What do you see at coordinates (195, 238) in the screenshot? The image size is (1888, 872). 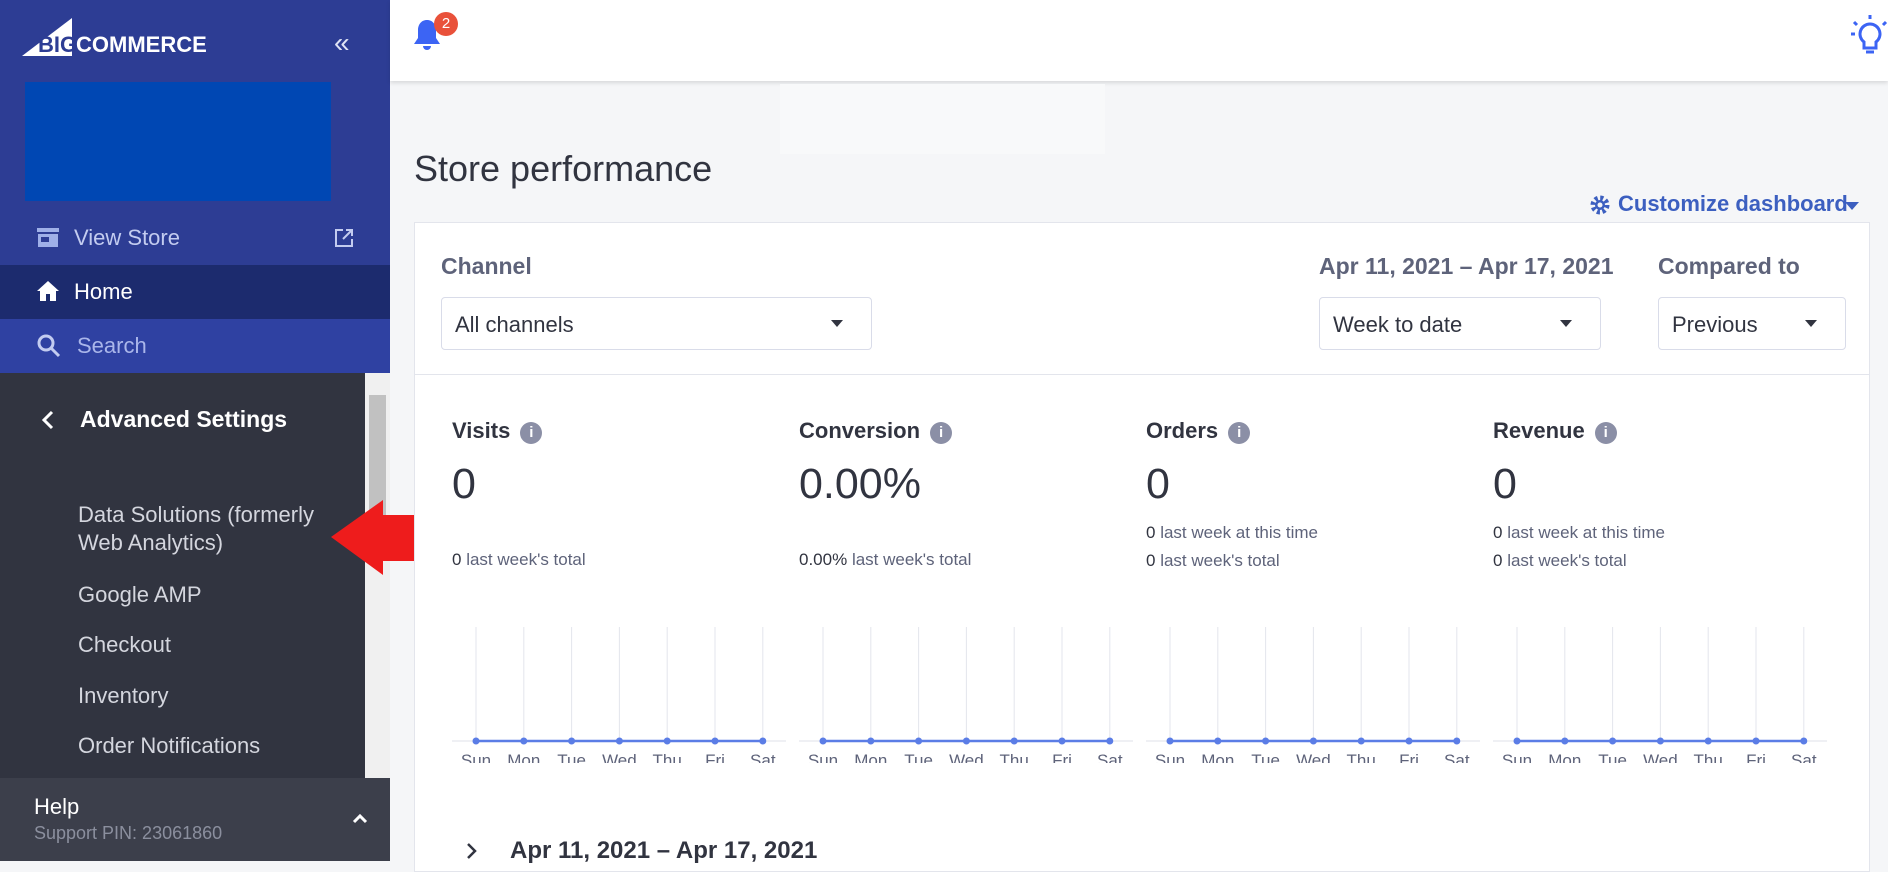 I see `view-store-row: View Store` at bounding box center [195, 238].